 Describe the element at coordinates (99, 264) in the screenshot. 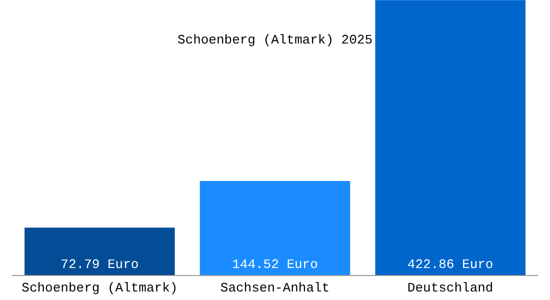

I see `data-label: 72.79 Euro` at that location.